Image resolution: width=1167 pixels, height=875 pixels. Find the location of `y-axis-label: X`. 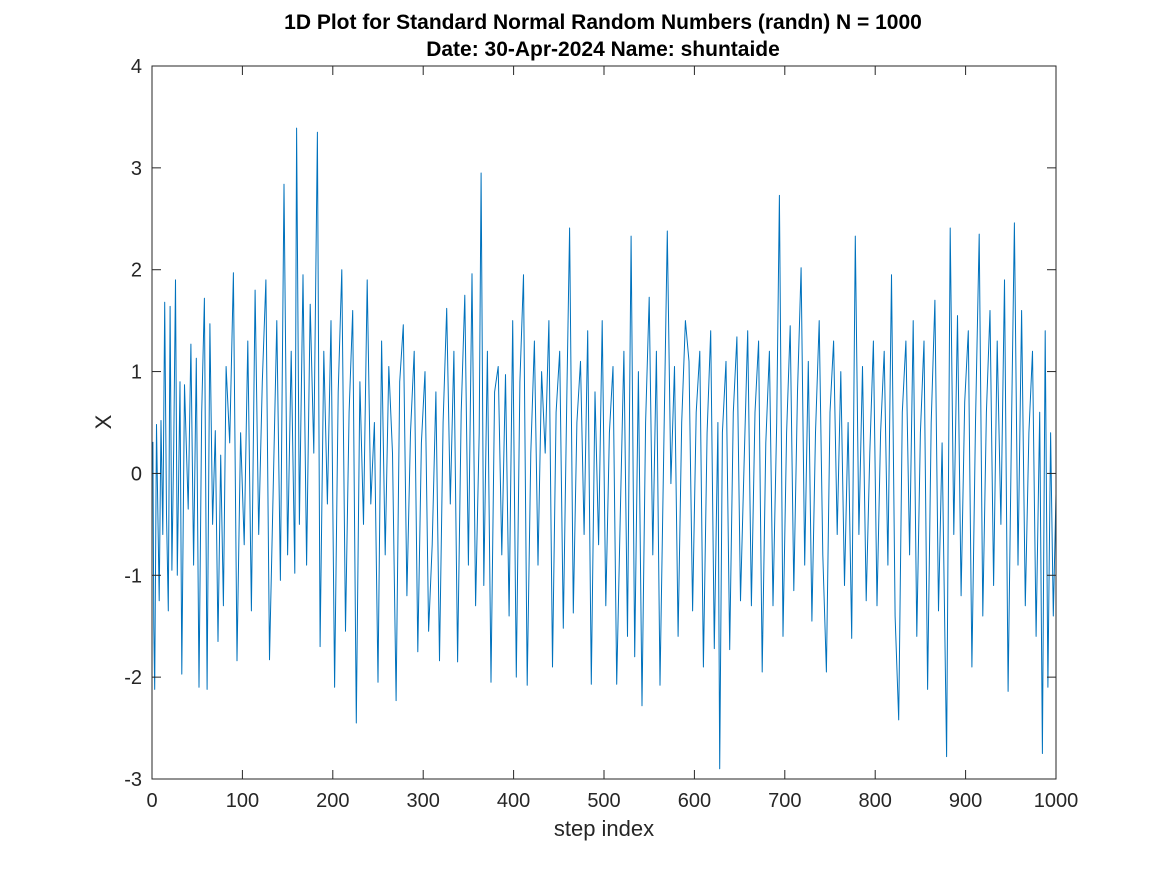

y-axis-label: X is located at coordinates (103, 421).